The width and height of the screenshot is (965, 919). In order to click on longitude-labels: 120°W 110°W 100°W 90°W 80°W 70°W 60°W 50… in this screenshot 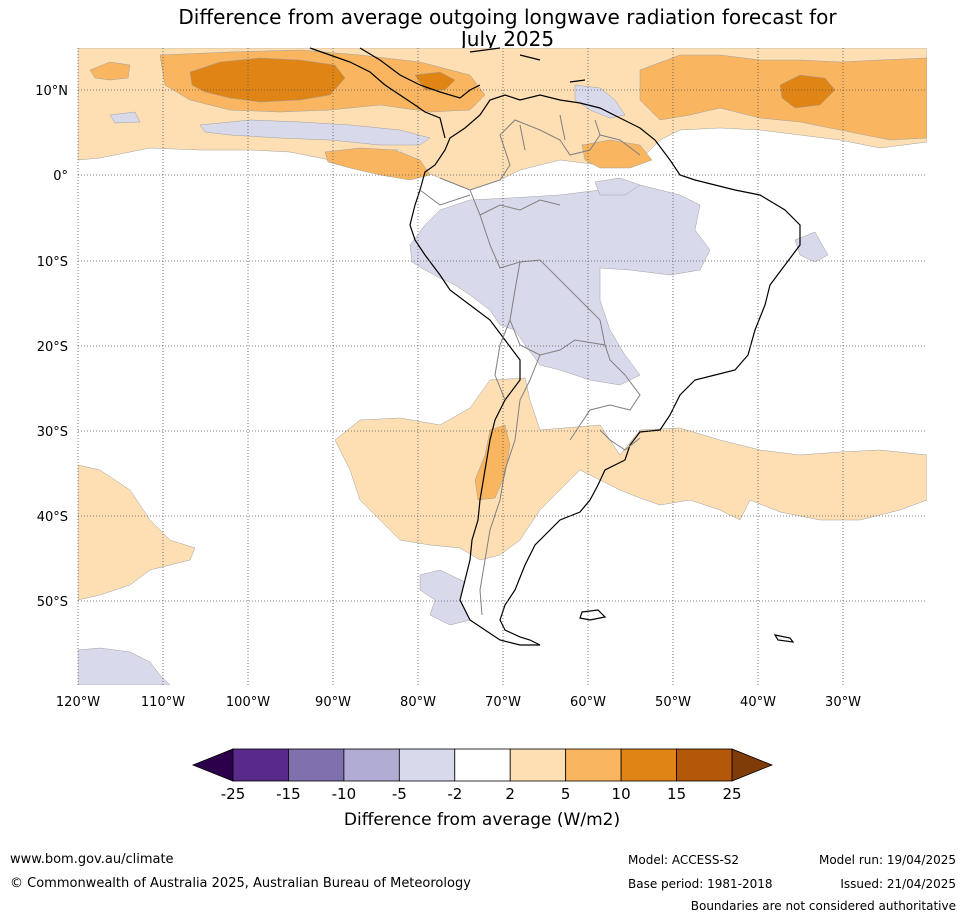, I will do `click(458, 702)`.